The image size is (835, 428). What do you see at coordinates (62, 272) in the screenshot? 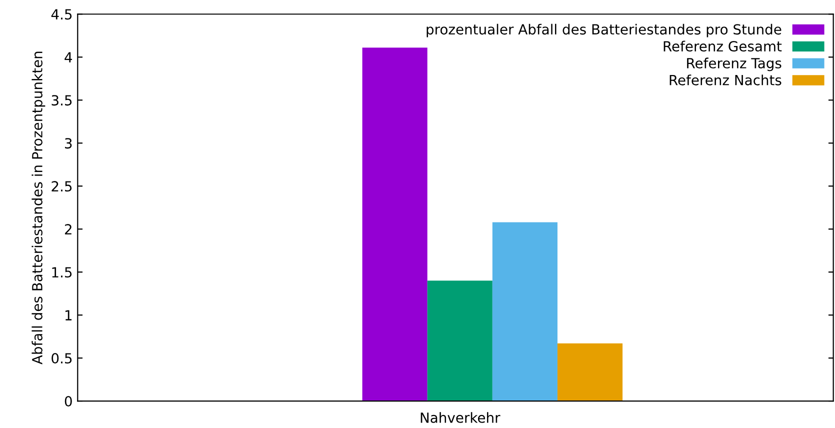
I see `y-tick-label: 1.5` at bounding box center [62, 272].